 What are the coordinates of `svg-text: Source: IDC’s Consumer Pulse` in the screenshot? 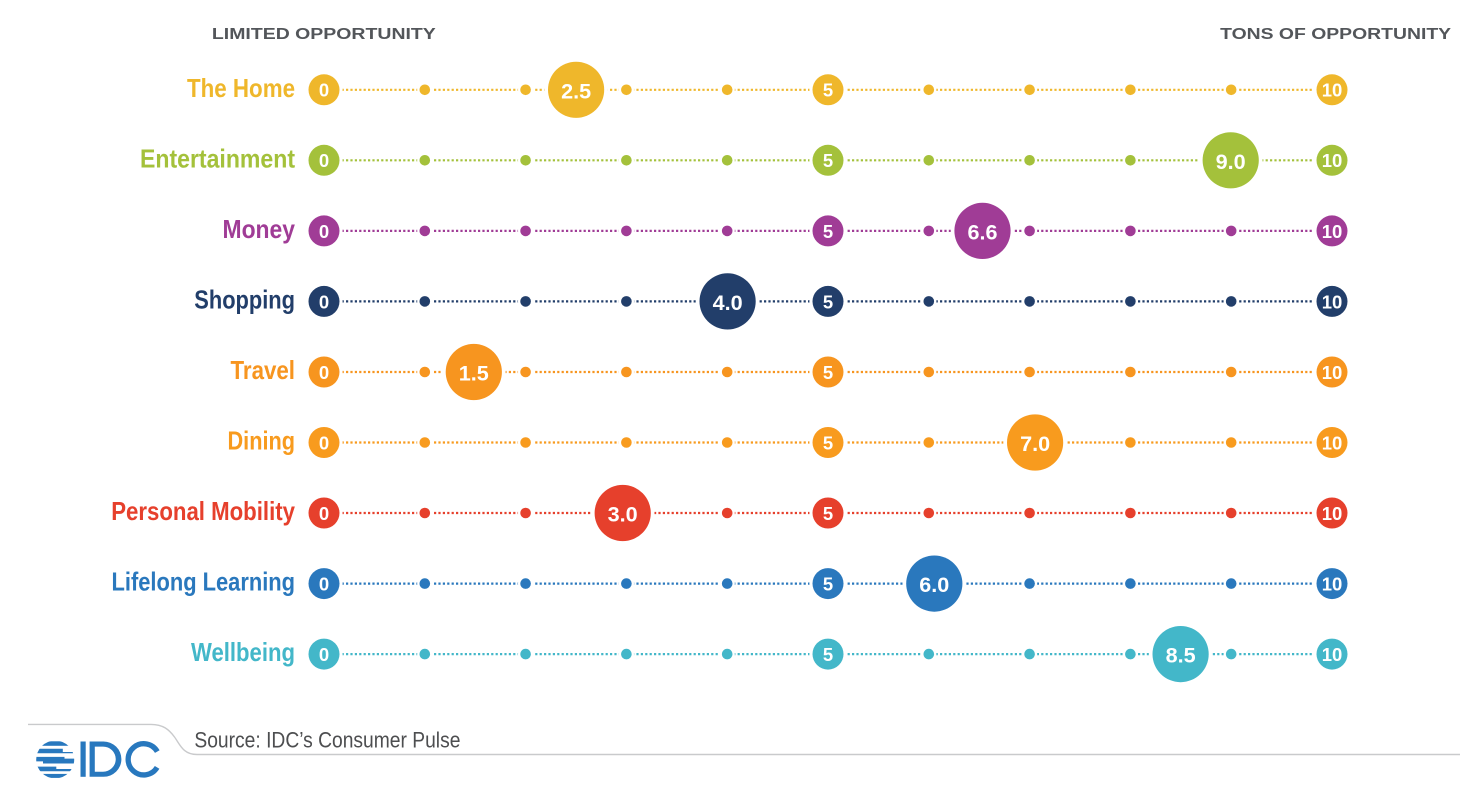 It's located at (327, 740).